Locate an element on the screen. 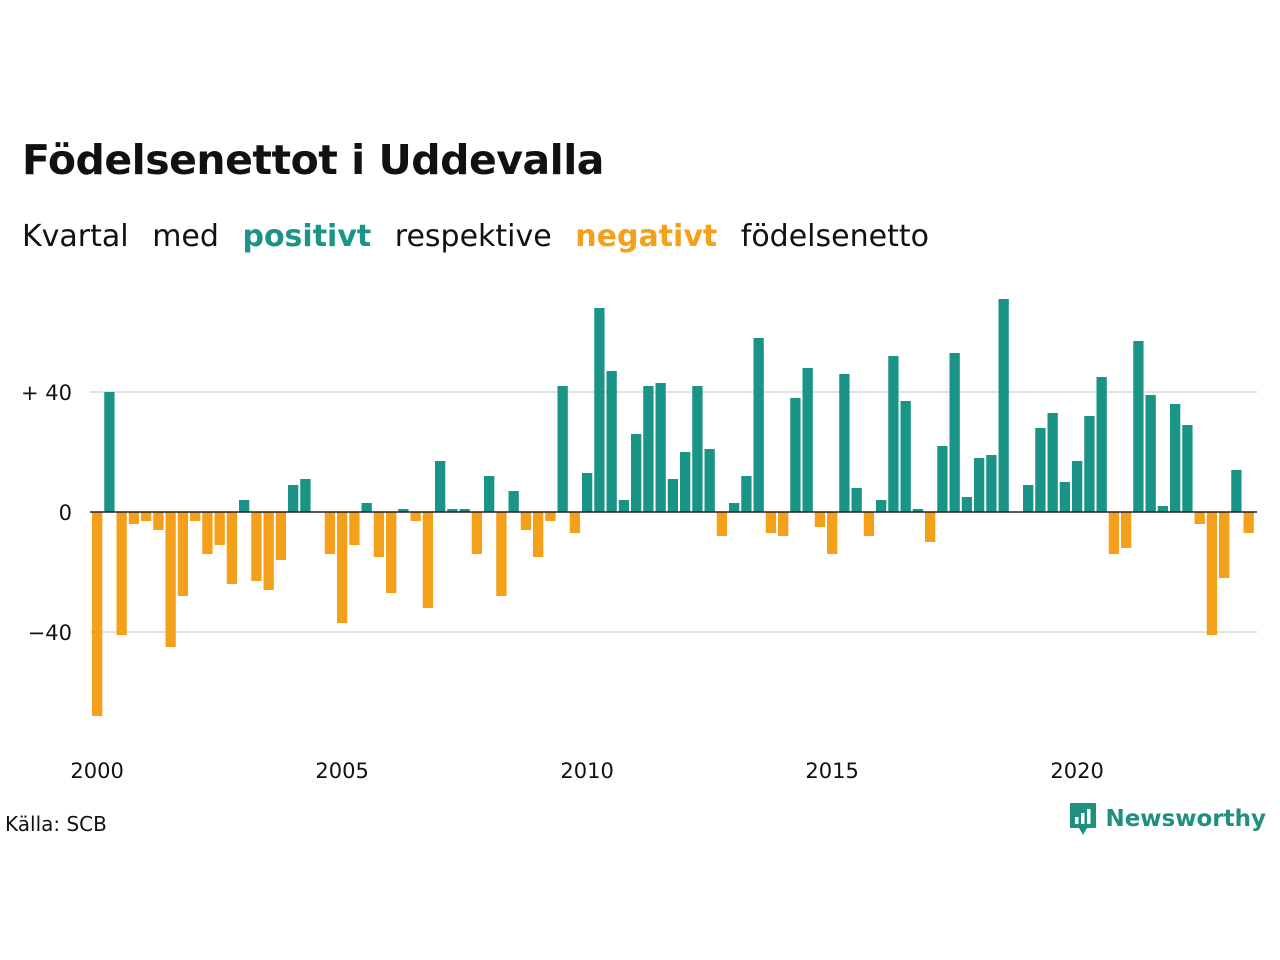 This screenshot has width=1280, height=960. subtitle-respektive: respektive is located at coordinates (473, 236).